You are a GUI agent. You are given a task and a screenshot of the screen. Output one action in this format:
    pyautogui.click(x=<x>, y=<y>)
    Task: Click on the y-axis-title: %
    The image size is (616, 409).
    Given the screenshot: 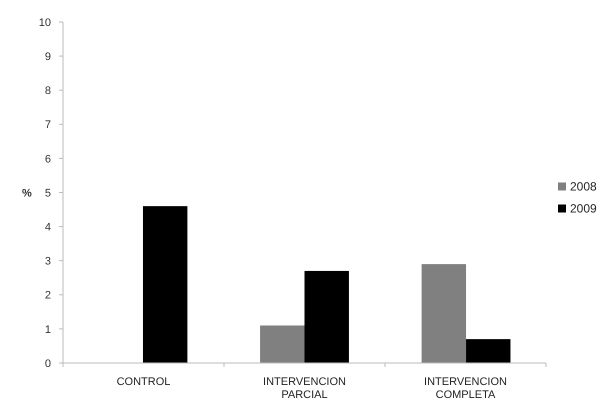 What is the action you would take?
    pyautogui.click(x=27, y=193)
    